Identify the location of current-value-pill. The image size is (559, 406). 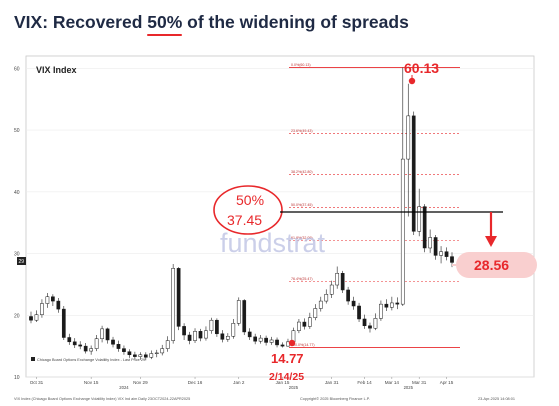
(496, 265).